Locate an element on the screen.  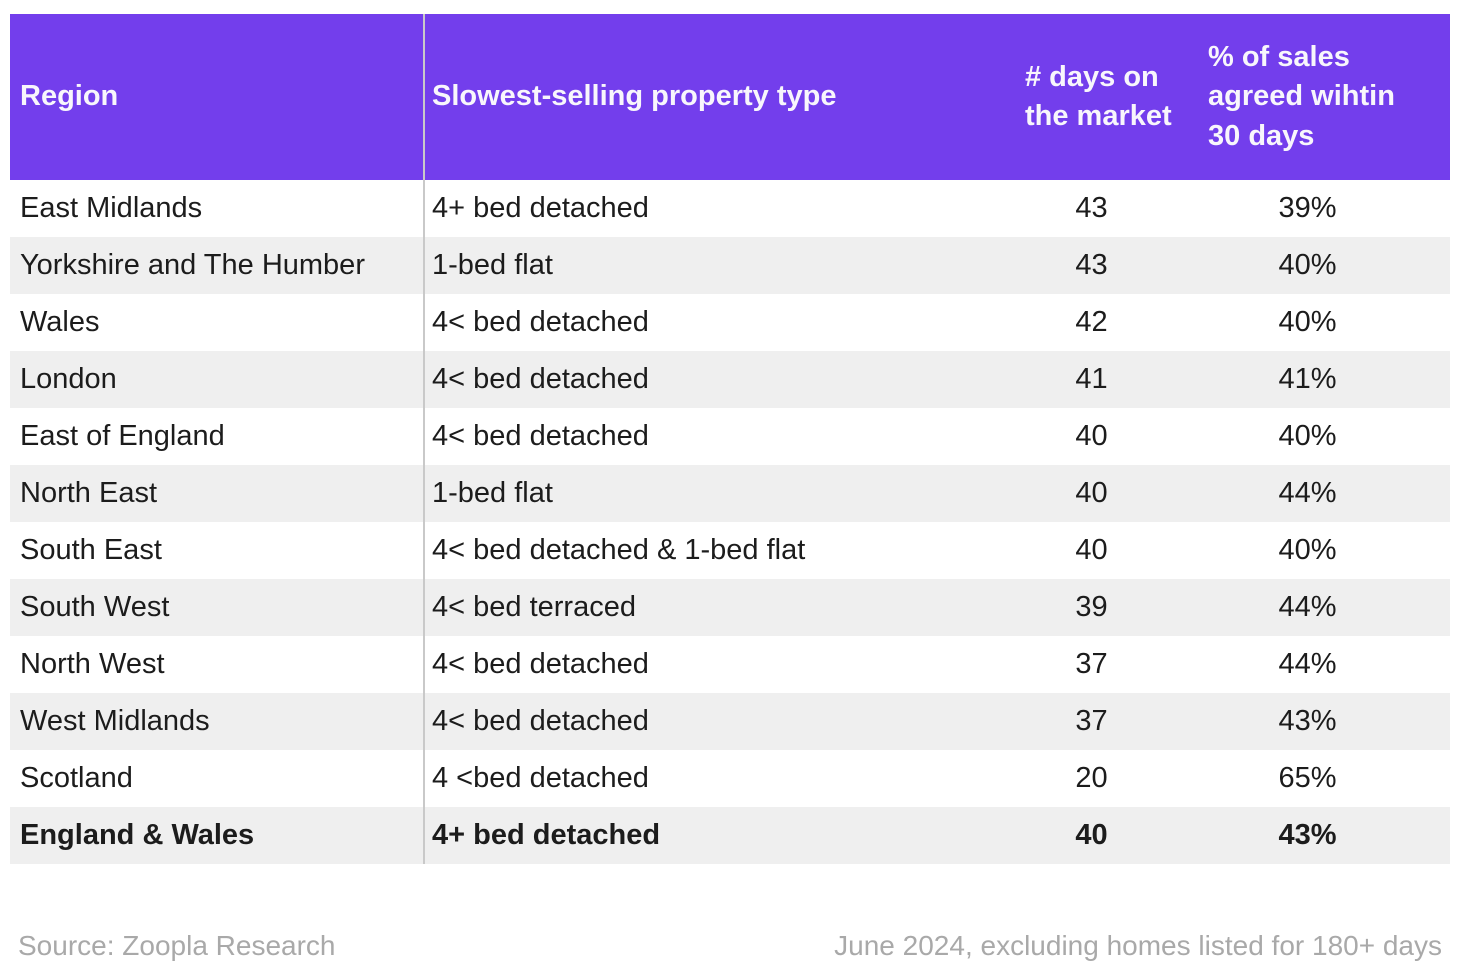
table-row: North East 1-bed flat 40 44% is located at coordinates (730, 493).